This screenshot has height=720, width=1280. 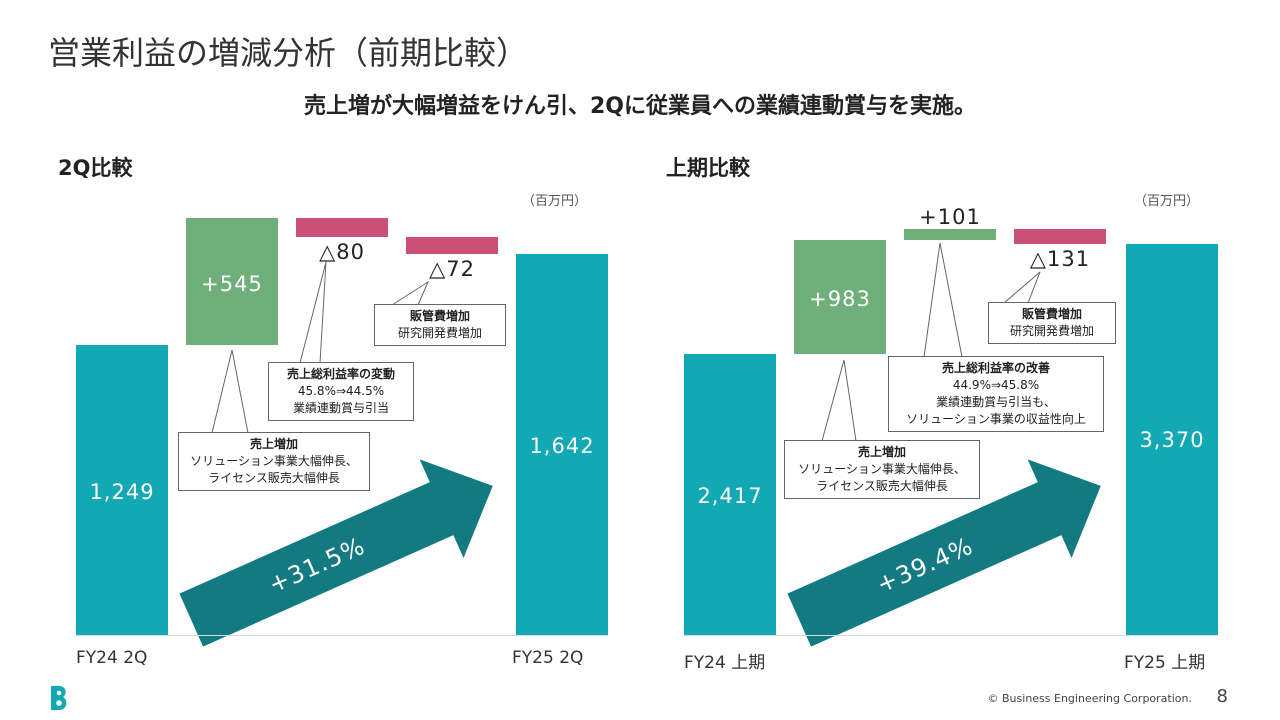 I want to click on page-title: 営業利益の増減分析（前期比較）, so click(x=288, y=53).